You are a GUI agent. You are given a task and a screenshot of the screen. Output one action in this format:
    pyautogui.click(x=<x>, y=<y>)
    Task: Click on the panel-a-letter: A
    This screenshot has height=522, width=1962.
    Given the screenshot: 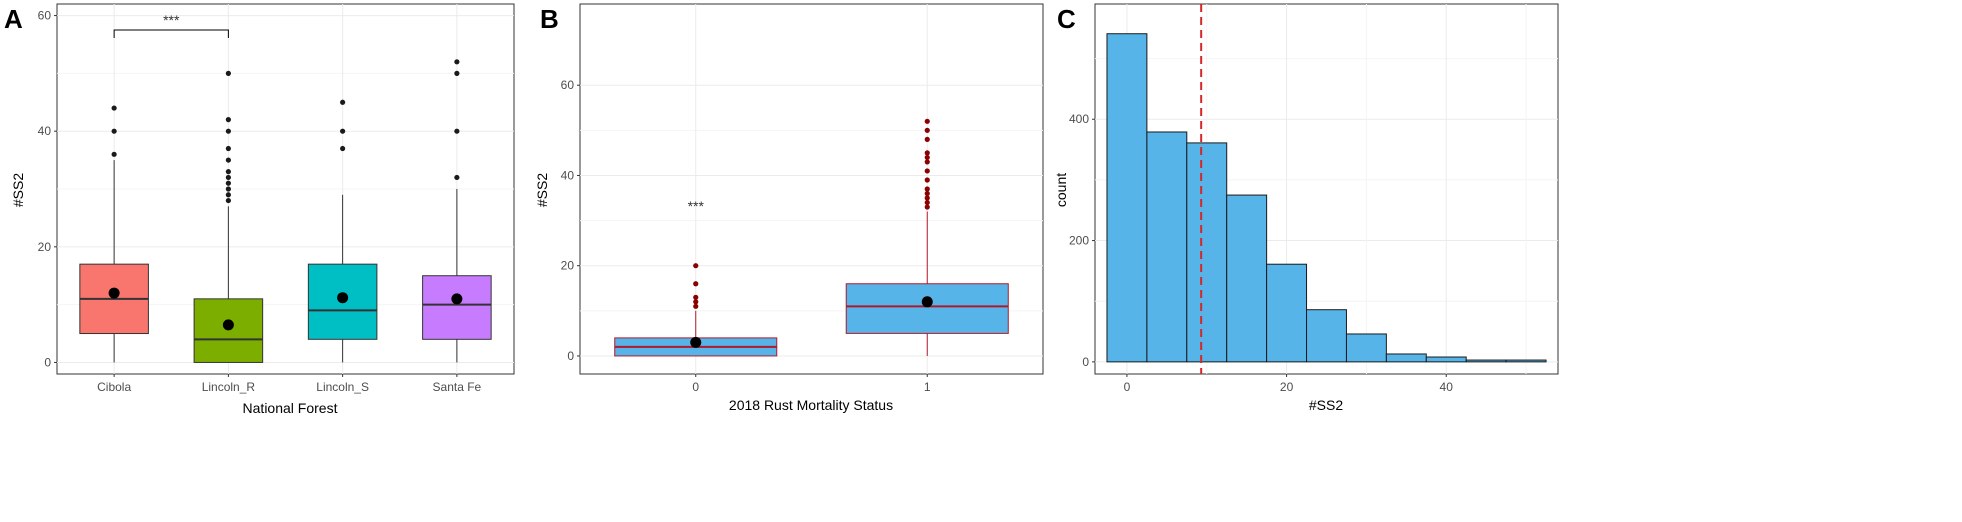 What is the action you would take?
    pyautogui.click(x=13, y=19)
    